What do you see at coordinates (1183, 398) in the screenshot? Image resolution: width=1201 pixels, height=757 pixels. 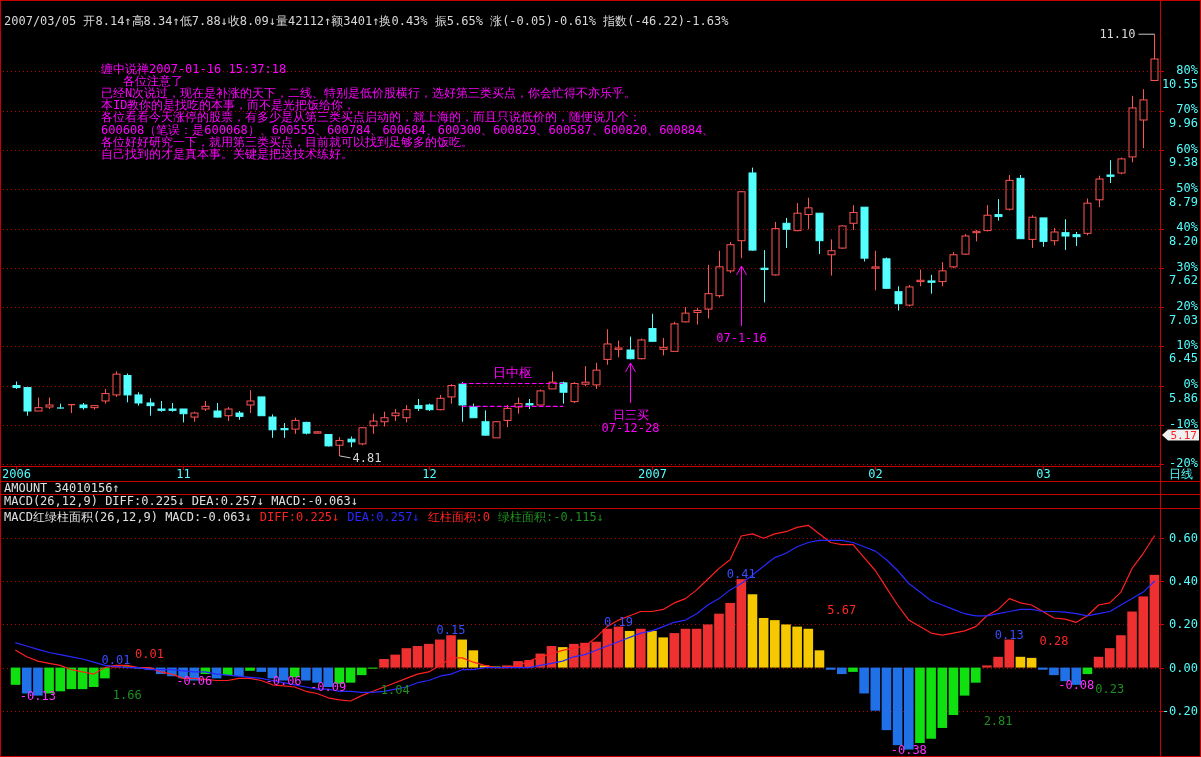 I see `y-tick-label: 5.86` at bounding box center [1183, 398].